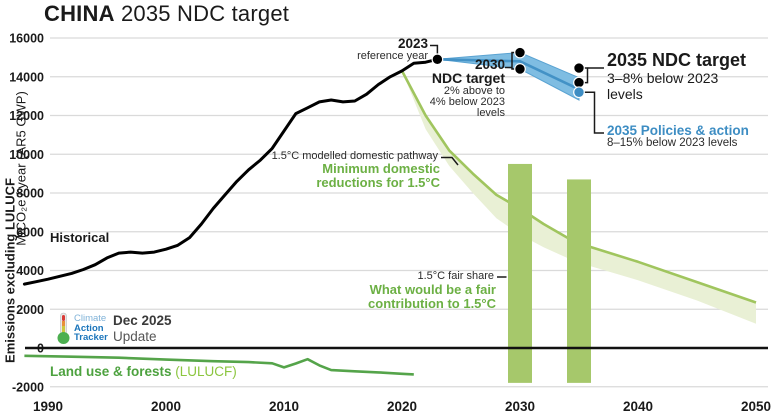  I want to click on title-rest: 2035 NDC target, so click(202, 13).